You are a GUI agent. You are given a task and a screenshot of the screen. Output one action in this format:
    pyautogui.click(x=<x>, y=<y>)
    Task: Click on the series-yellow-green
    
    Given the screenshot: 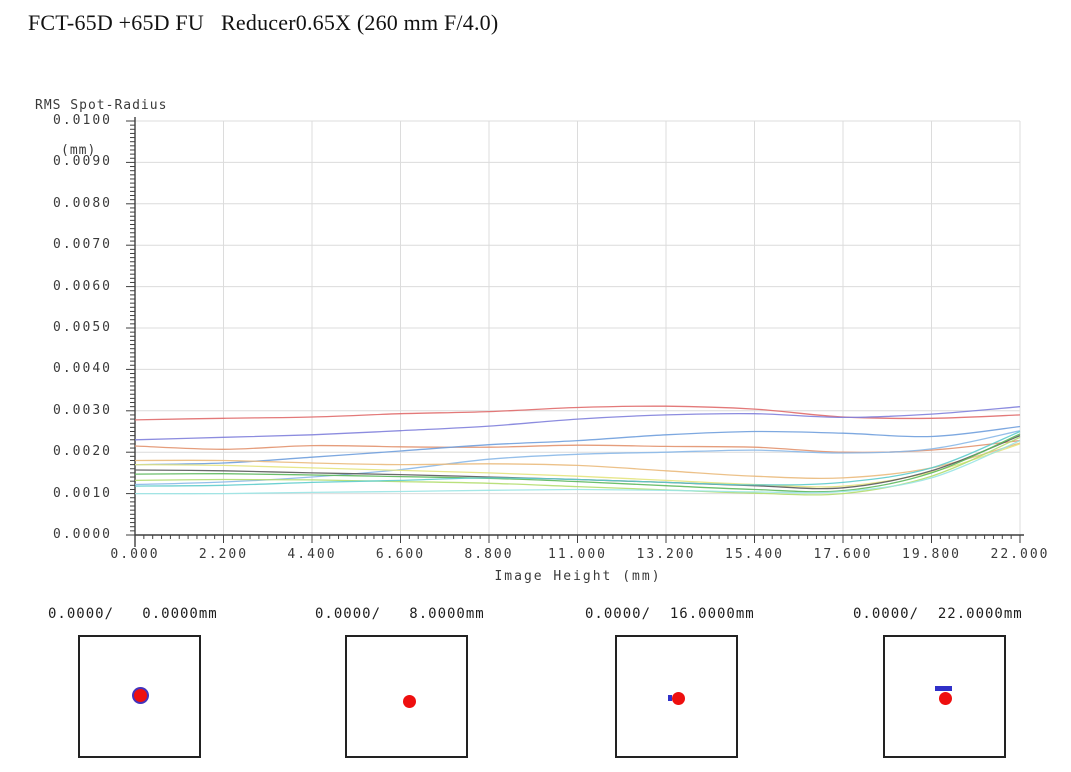 What is the action you would take?
    pyautogui.click(x=577, y=466)
    